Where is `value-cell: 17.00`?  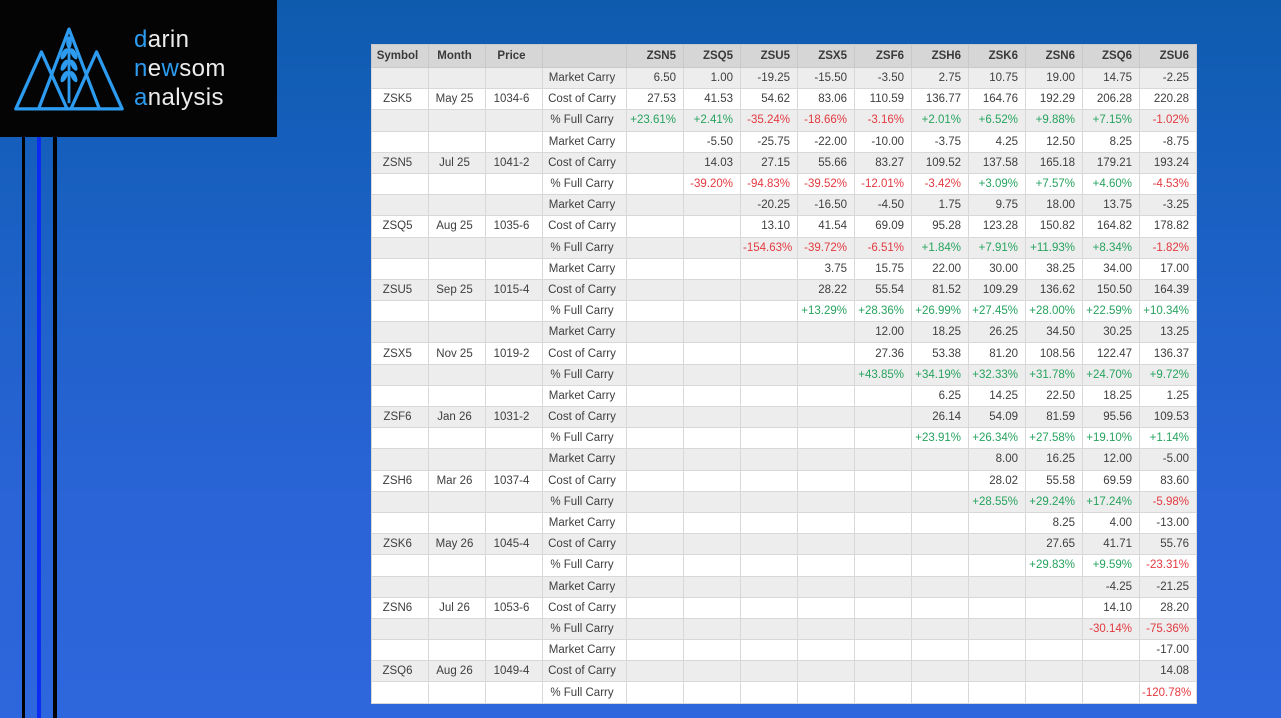 value-cell: 17.00 is located at coordinates (1168, 268).